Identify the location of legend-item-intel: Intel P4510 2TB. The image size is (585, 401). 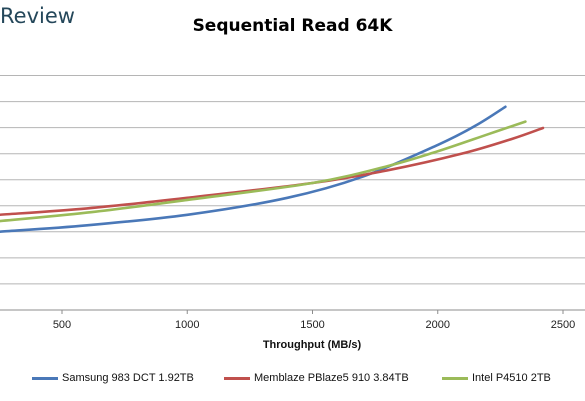
(496, 378).